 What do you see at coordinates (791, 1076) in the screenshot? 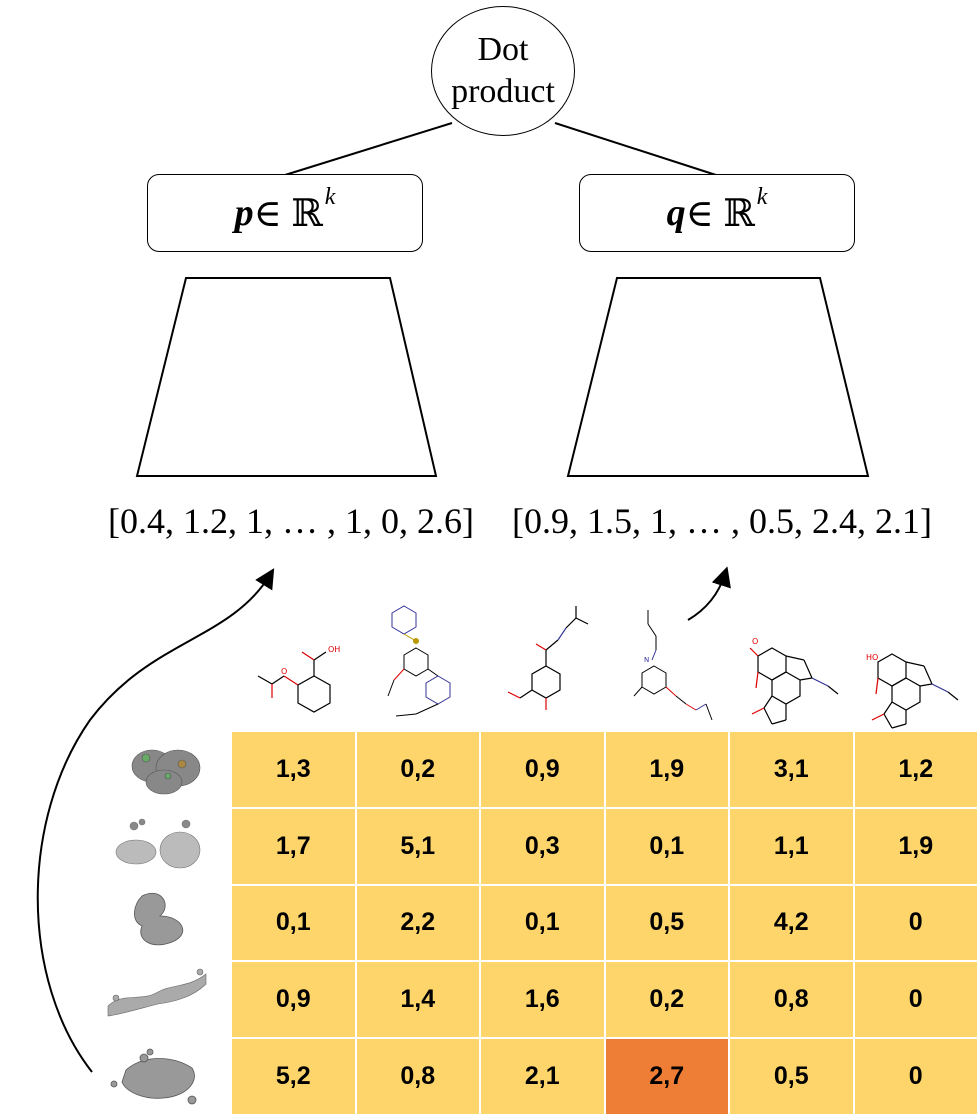
I see `matrix-cell-r4-c4: 0,5` at bounding box center [791, 1076].